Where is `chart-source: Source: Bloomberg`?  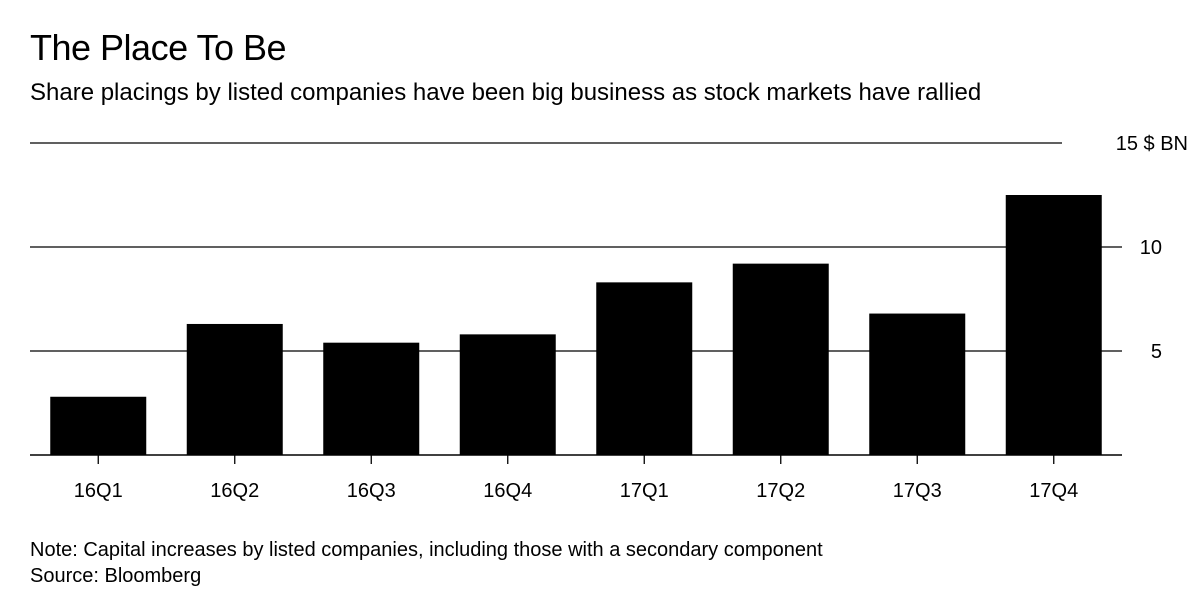
chart-source: Source: Bloomberg is located at coordinates (116, 576).